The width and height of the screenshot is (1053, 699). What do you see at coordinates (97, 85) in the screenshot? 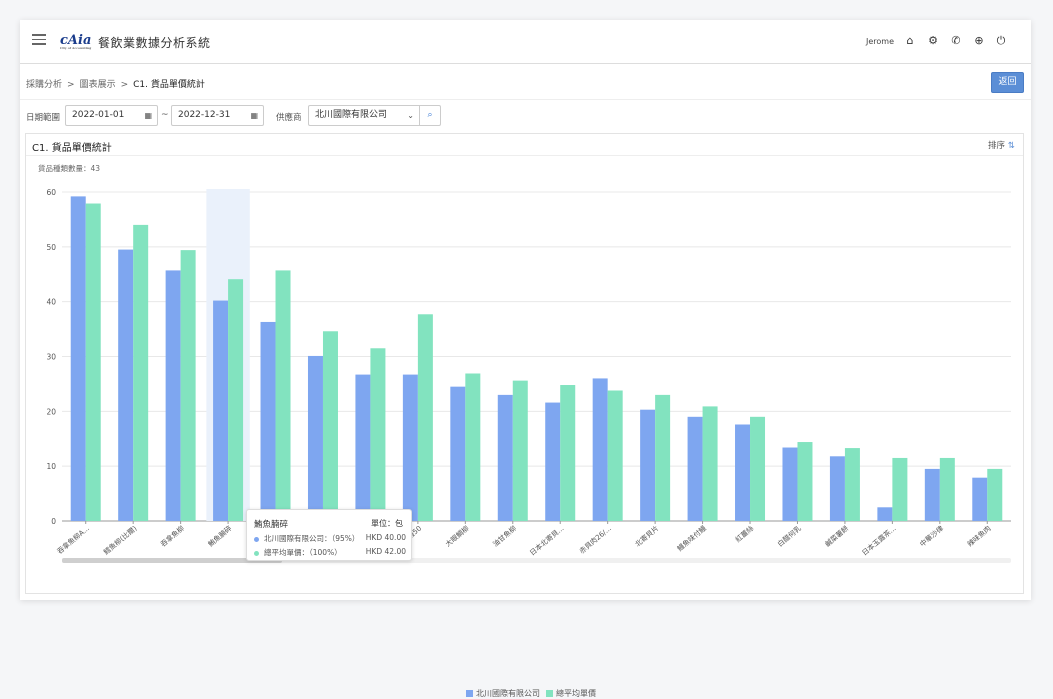
I see `breadcrumb-item: 圖表展示` at bounding box center [97, 85].